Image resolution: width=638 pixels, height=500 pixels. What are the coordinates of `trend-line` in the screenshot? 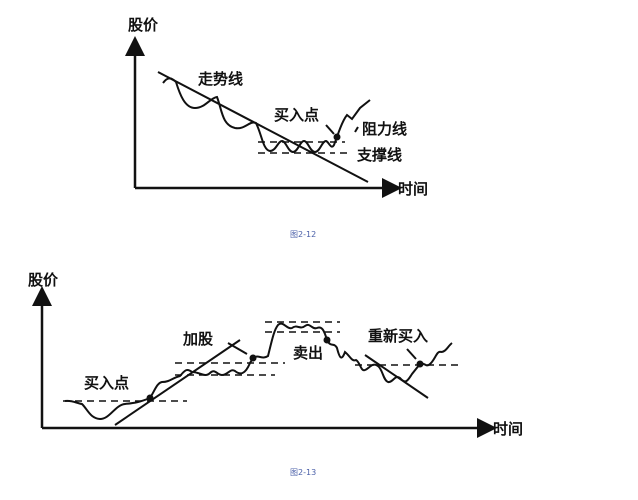 It's located at (263, 127).